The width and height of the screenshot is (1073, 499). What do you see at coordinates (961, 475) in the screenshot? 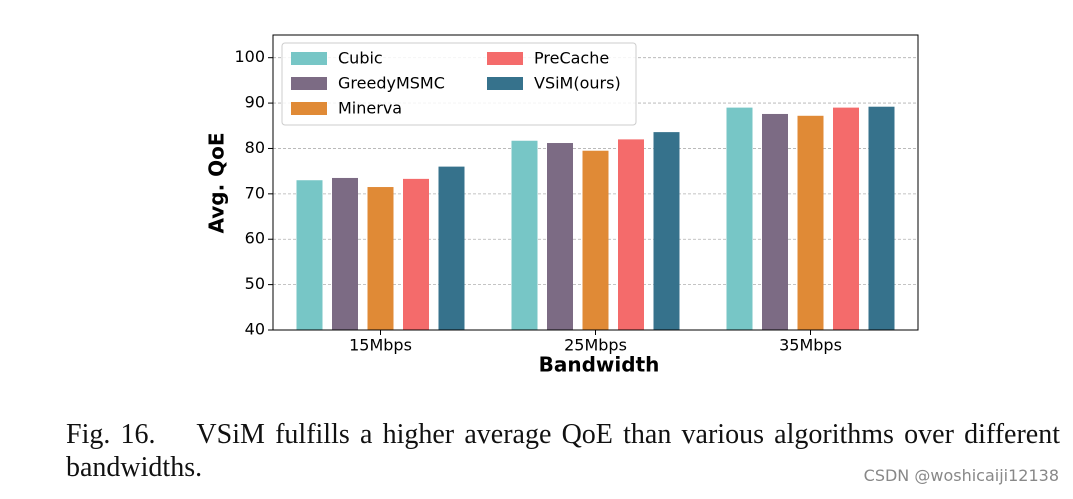
I see `watermark: CSDN @woshicaiji12138` at bounding box center [961, 475].